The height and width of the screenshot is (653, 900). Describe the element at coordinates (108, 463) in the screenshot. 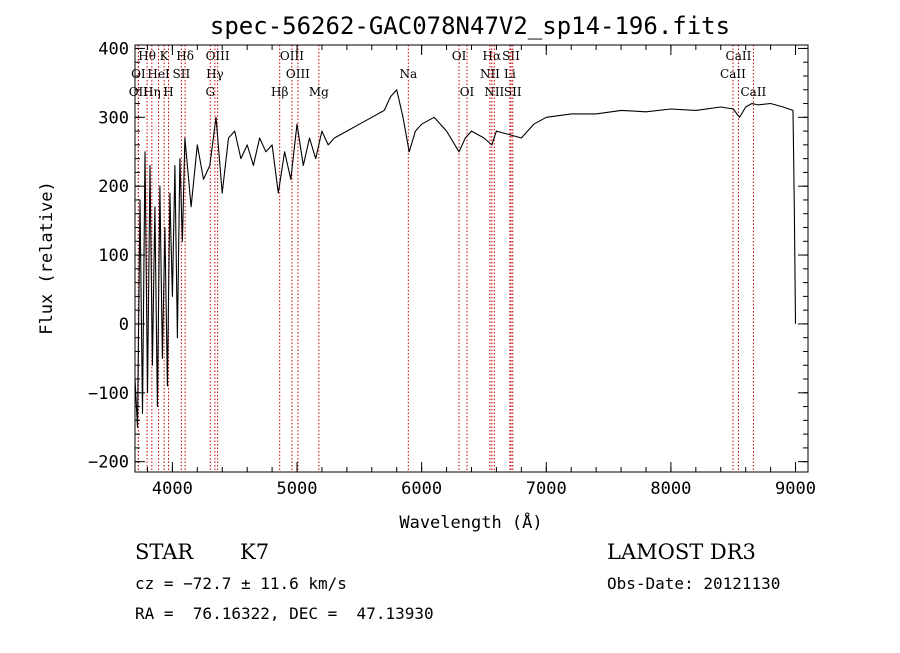

I see `y-tick-label: −200` at that location.